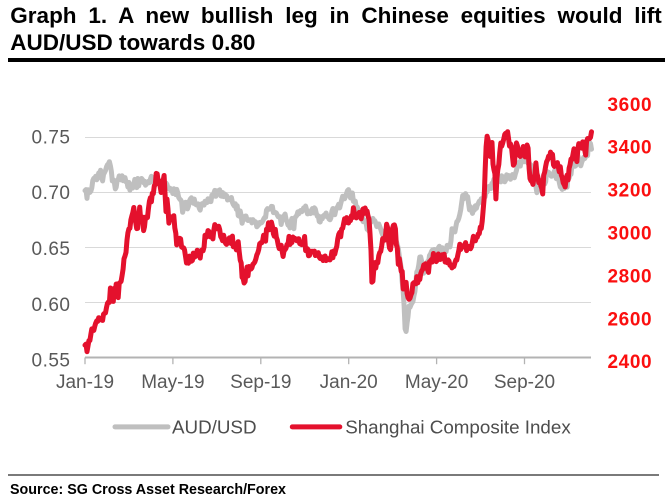  Describe the element at coordinates (51, 137) in the screenshot. I see `svg-text: 0.75` at that location.